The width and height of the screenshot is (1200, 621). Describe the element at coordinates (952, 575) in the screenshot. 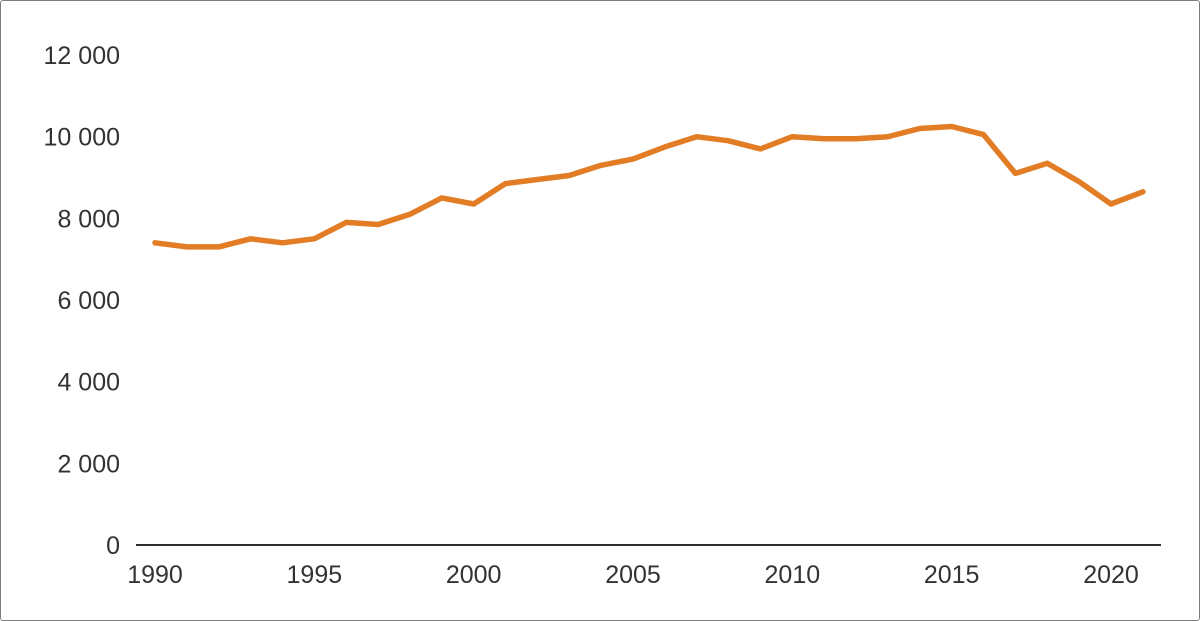

I see `x-axis-tick-label: 2015` at that location.